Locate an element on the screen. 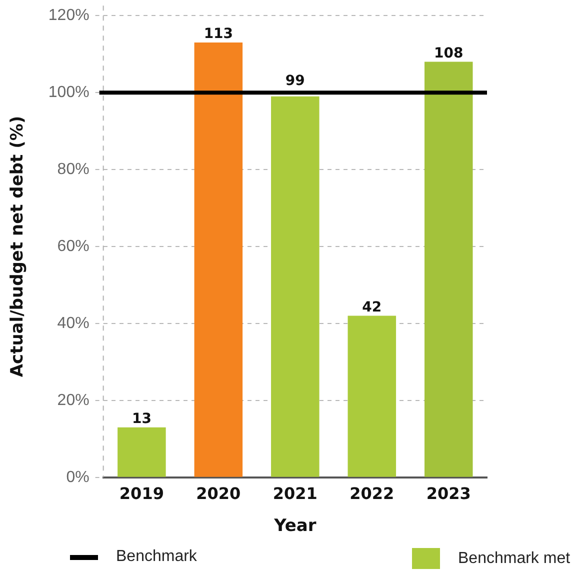 The image size is (585, 575). data-label: 108 is located at coordinates (449, 53).